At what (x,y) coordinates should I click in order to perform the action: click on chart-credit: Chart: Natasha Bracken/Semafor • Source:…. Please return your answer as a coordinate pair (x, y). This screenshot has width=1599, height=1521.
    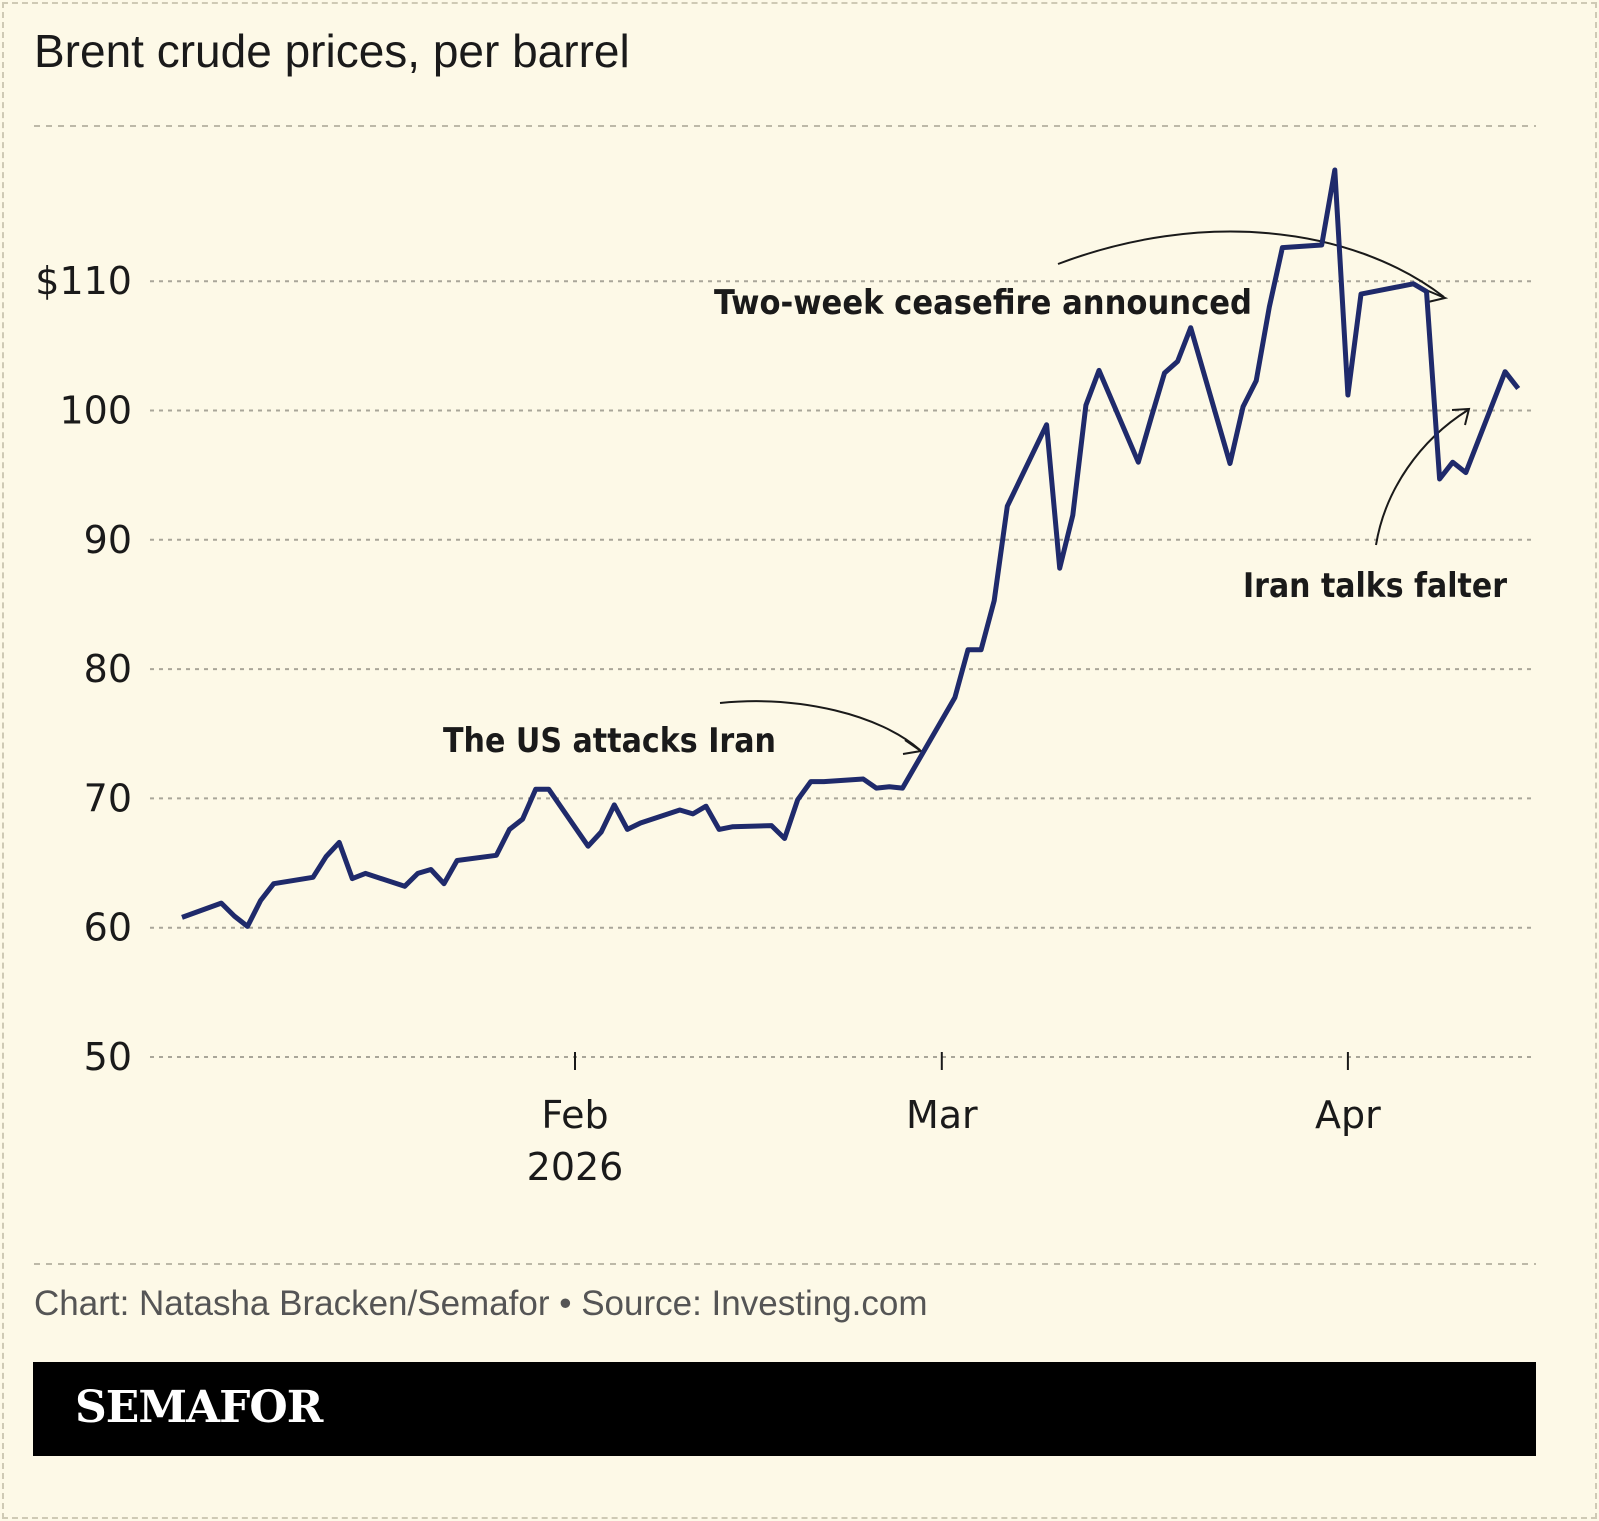
    Looking at the image, I should click on (481, 1303).